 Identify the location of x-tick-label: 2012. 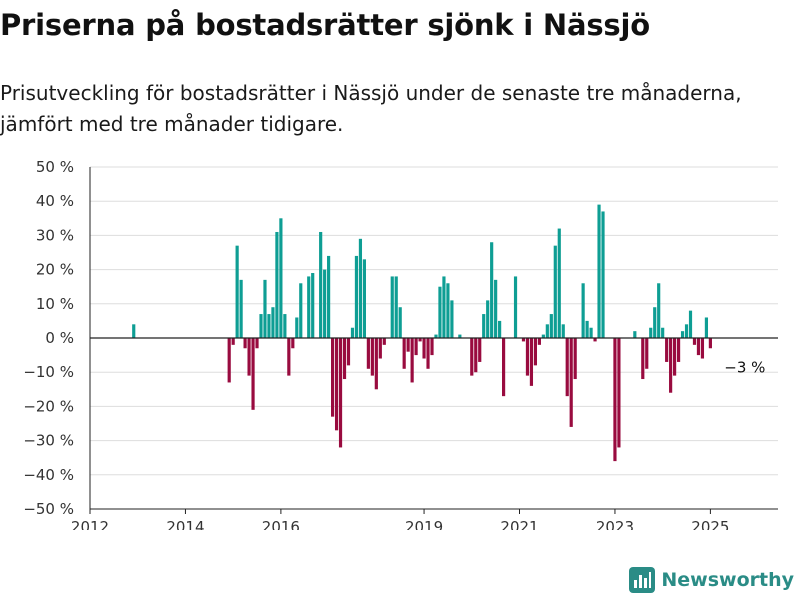
(90, 524).